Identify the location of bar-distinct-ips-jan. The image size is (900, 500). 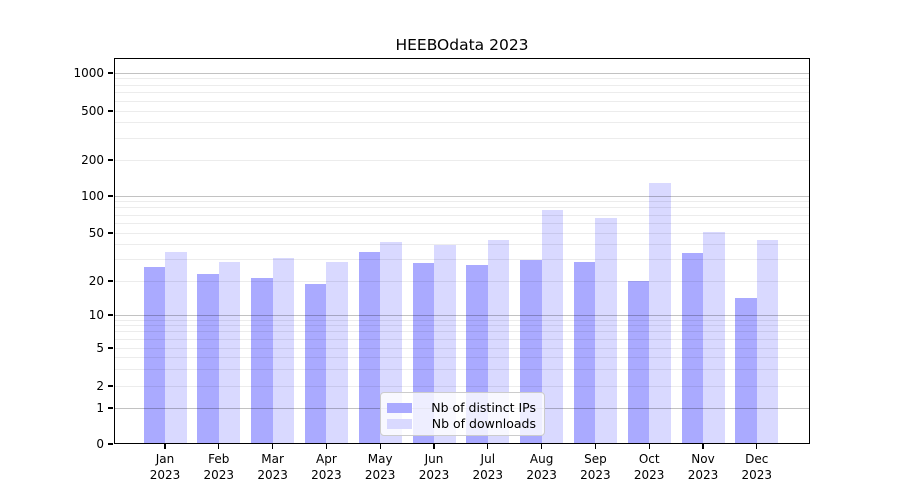
(154, 355).